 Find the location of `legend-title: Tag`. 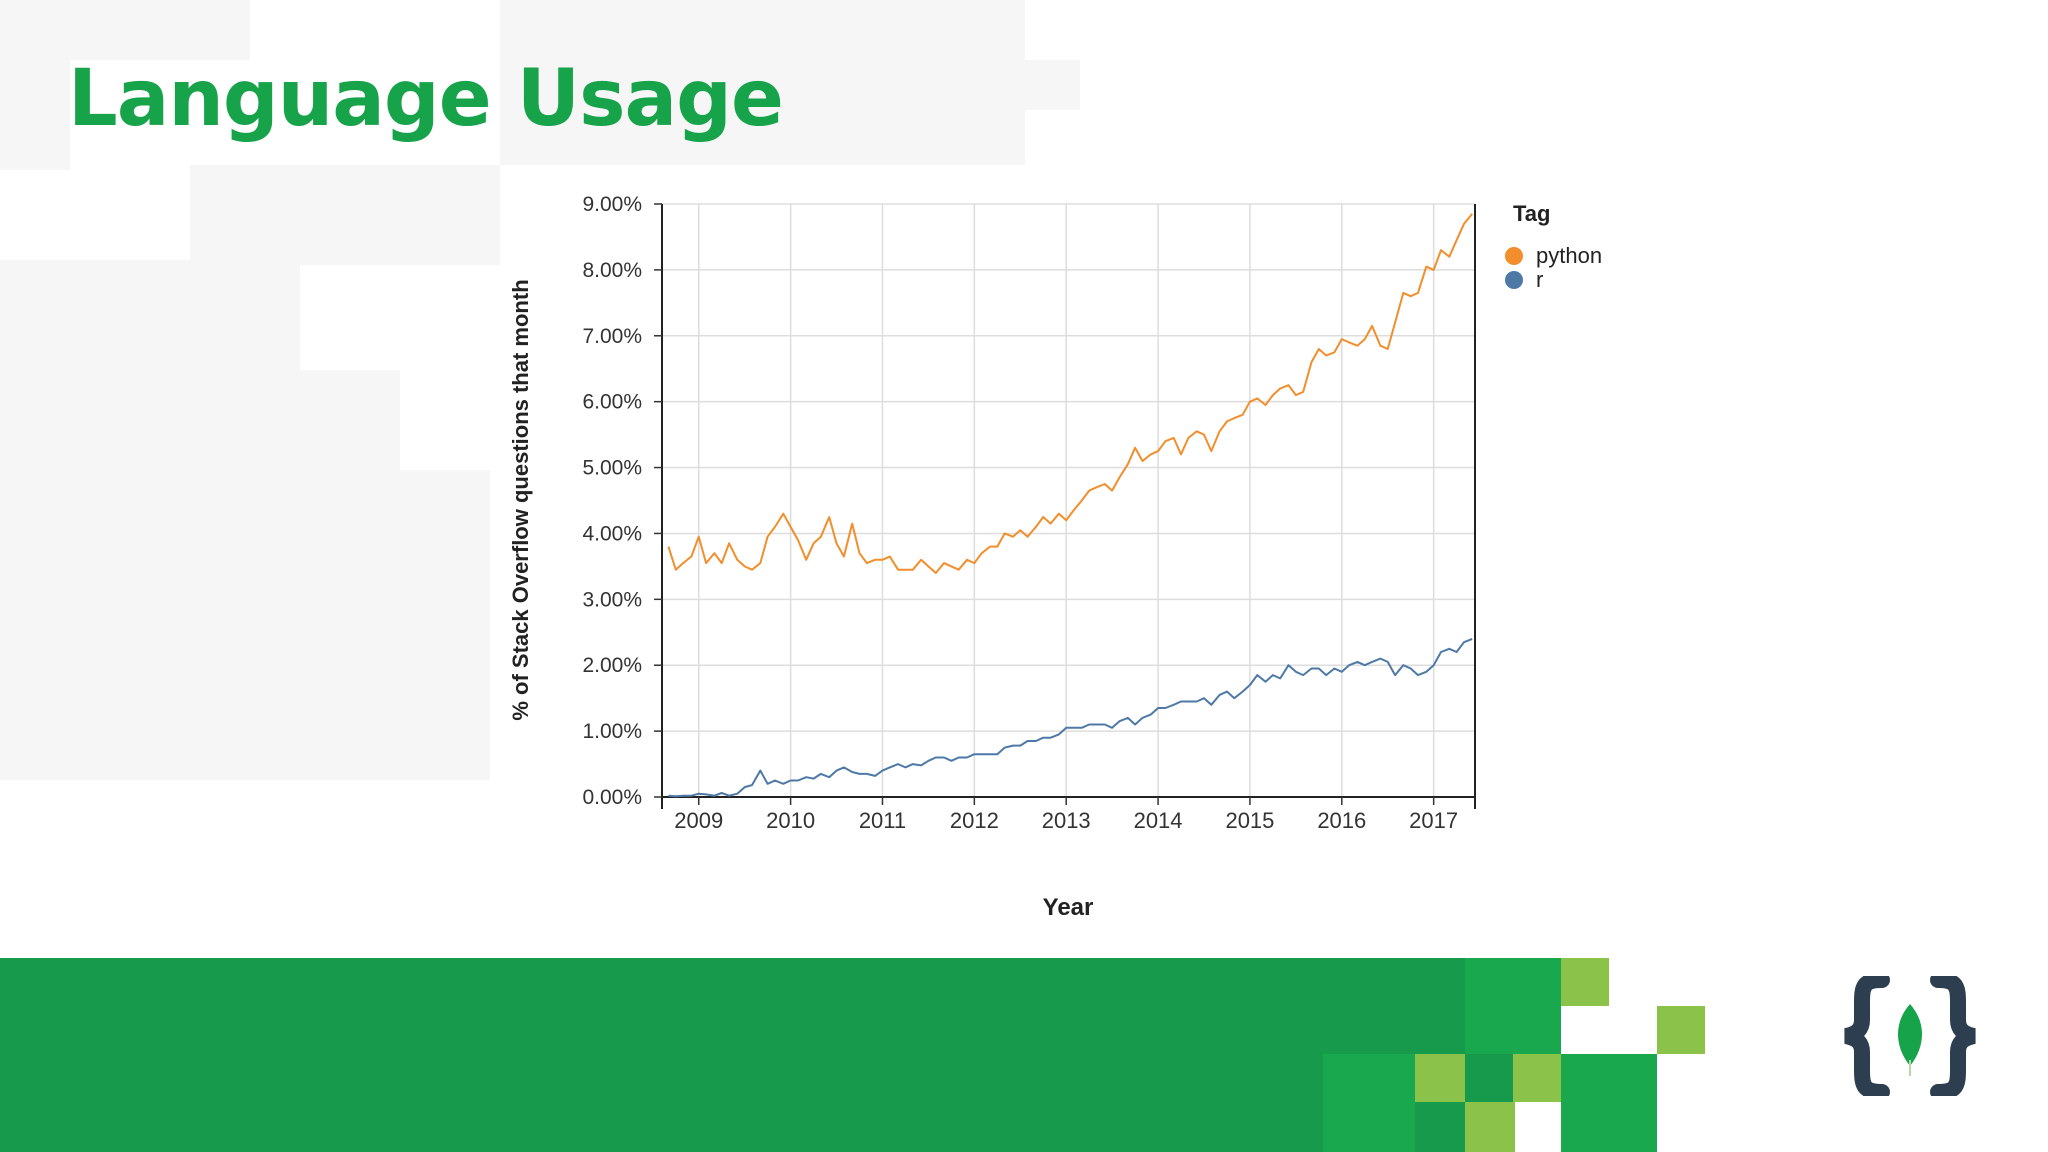

legend-title: Tag is located at coordinates (1531, 213).